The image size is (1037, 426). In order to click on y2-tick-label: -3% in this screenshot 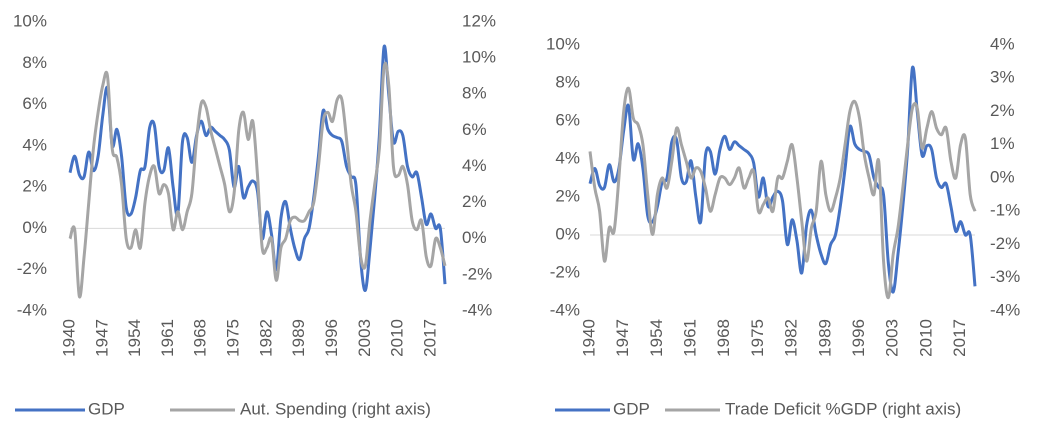, I will do `click(1005, 276)`.